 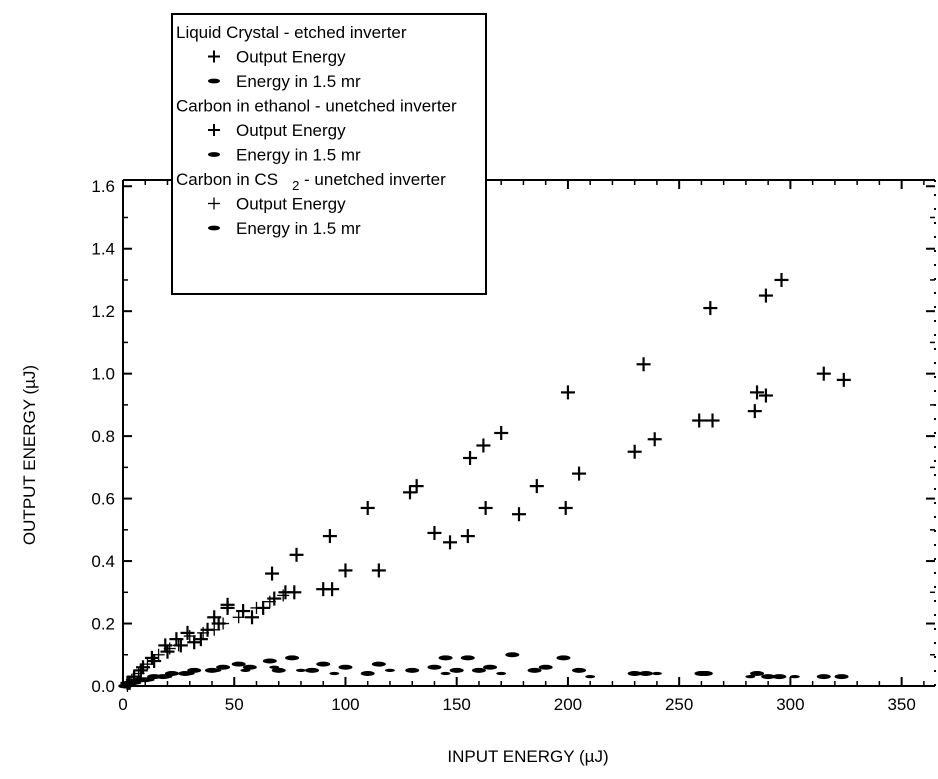 What do you see at coordinates (234, 704) in the screenshot?
I see `x-tick-label: 50` at bounding box center [234, 704].